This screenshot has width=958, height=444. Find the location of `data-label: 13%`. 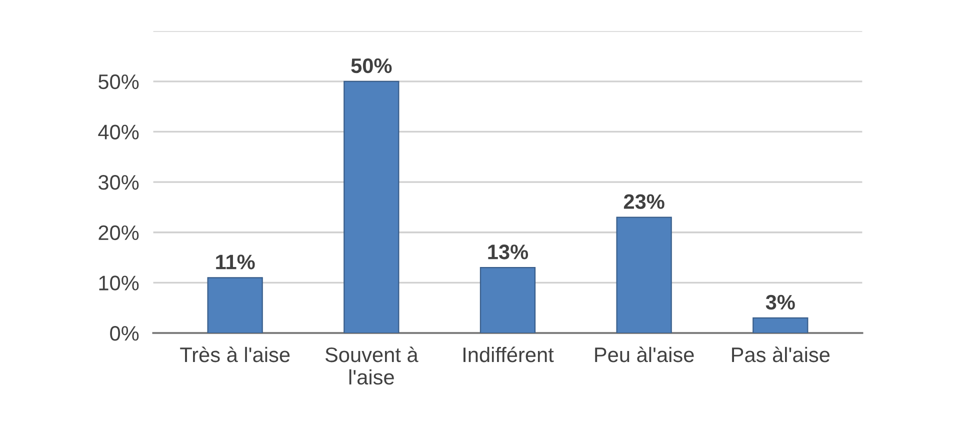

data-label: 13% is located at coordinates (508, 252).